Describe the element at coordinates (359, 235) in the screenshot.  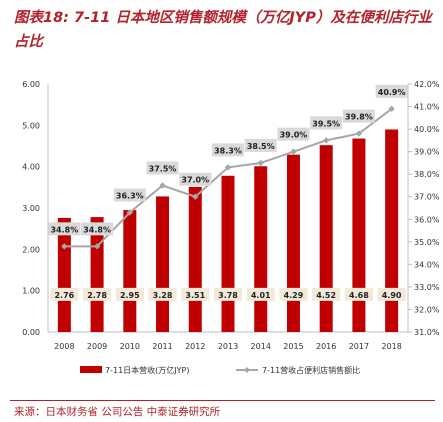
I see `bar-2017` at that location.